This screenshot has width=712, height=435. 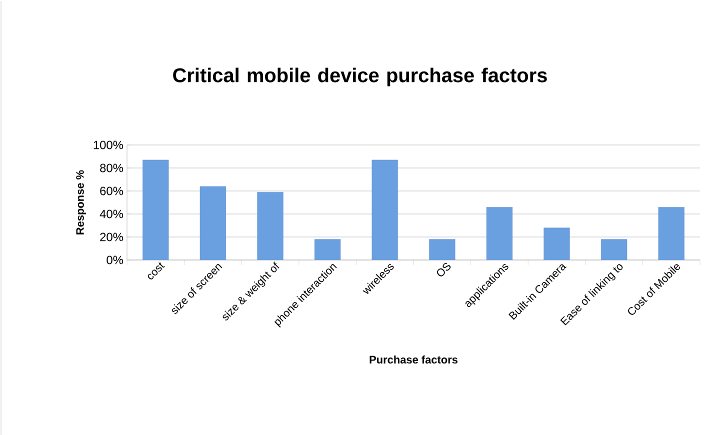 What do you see at coordinates (81, 202) in the screenshot?
I see `y-axis-title: Response %` at bounding box center [81, 202].